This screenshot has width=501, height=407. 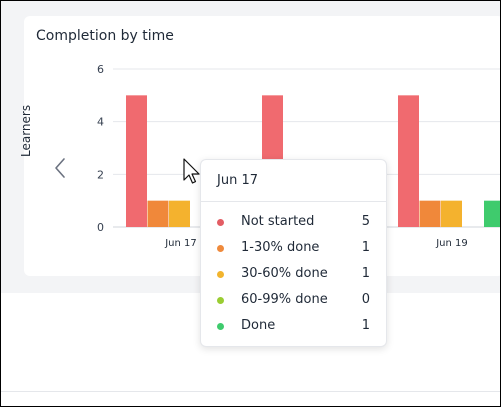 I want to click on tooltip-row-60-99: 60-99% done 0, so click(x=293, y=300).